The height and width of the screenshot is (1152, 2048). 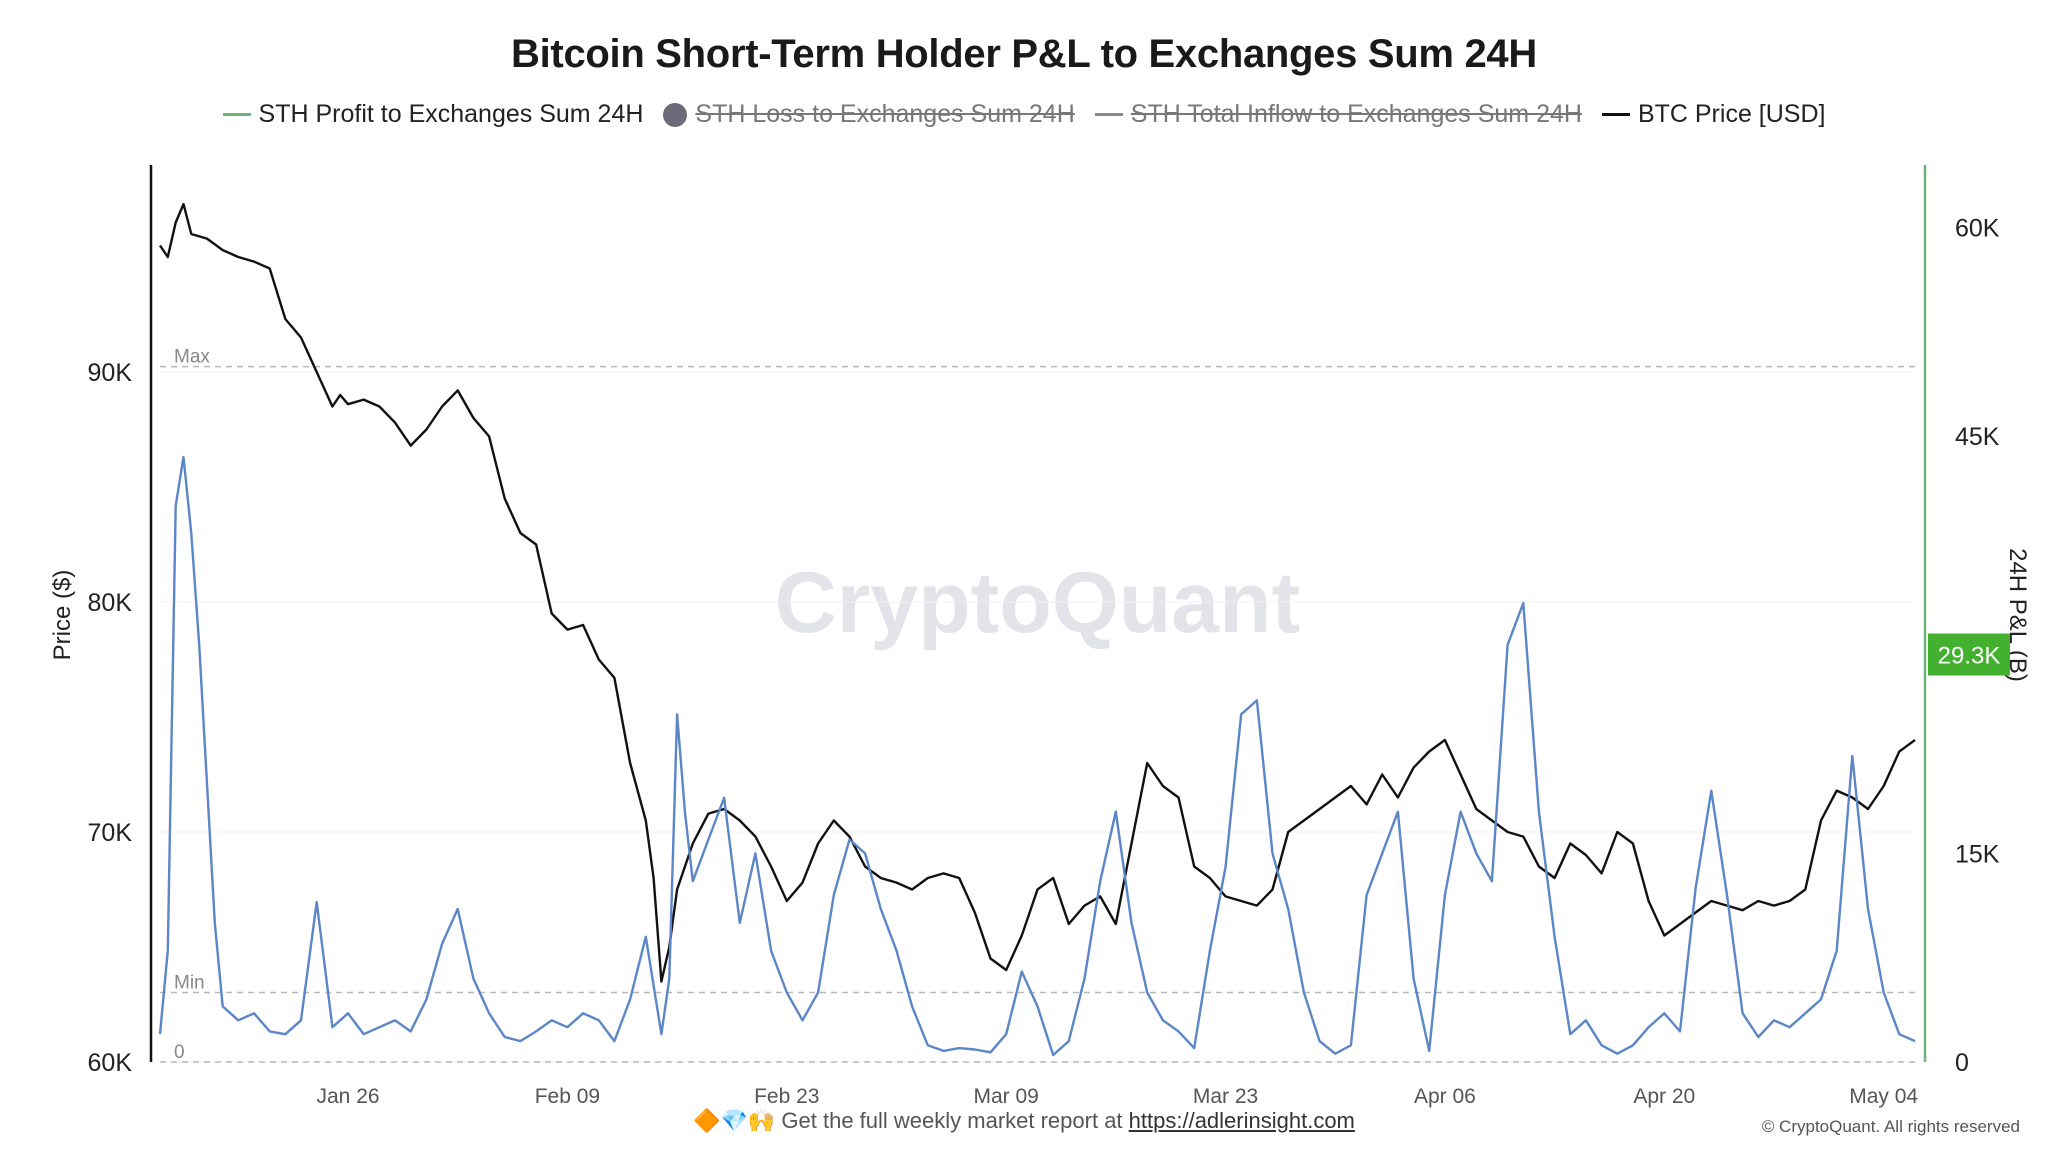 What do you see at coordinates (885, 114) in the screenshot?
I see `legend-label-sth-loss: STH Loss to Exchanges Sum 24H` at bounding box center [885, 114].